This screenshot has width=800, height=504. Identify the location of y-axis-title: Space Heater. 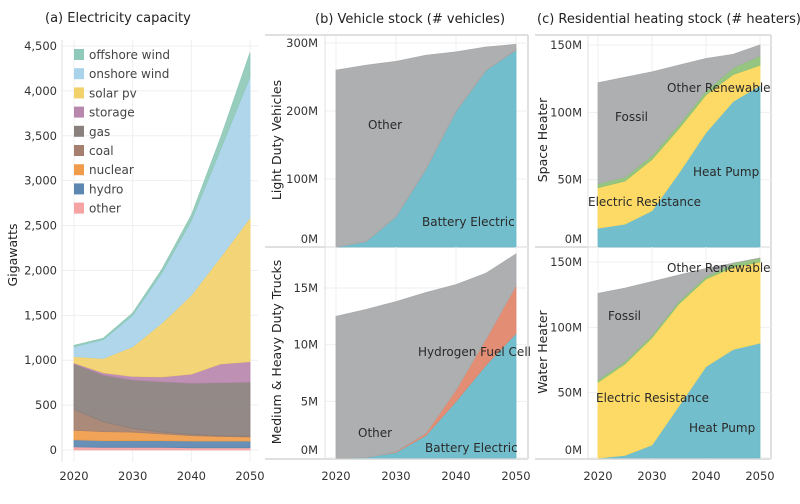
(542, 139).